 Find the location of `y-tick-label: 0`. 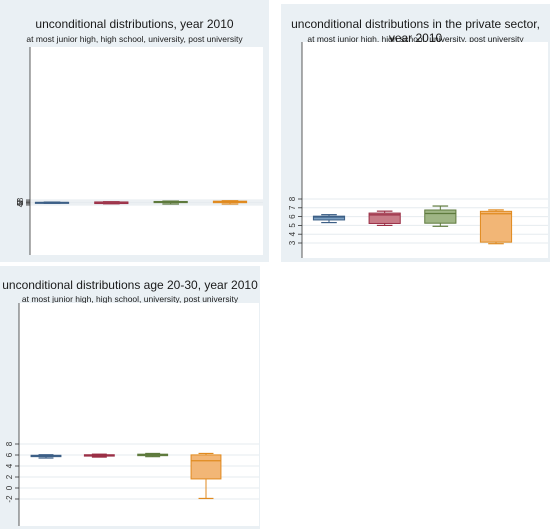

y-tick-label: 0 is located at coordinates (9, 487).